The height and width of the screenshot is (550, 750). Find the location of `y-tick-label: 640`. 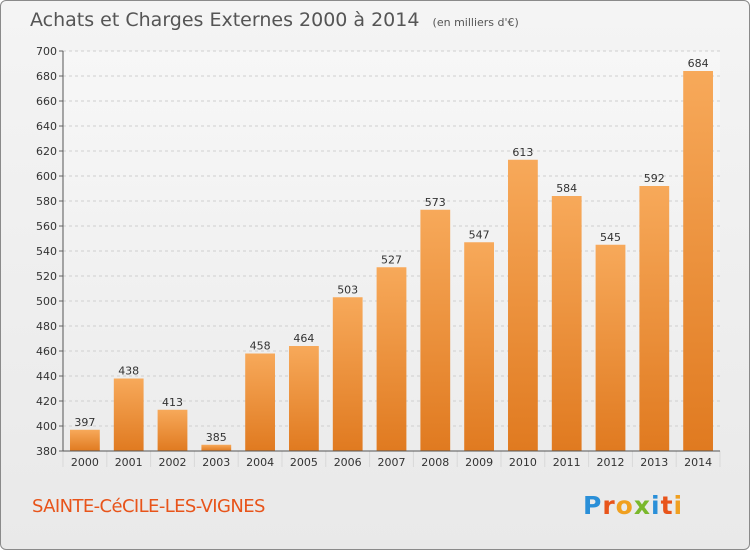

y-tick-label: 640 is located at coordinates (46, 126).